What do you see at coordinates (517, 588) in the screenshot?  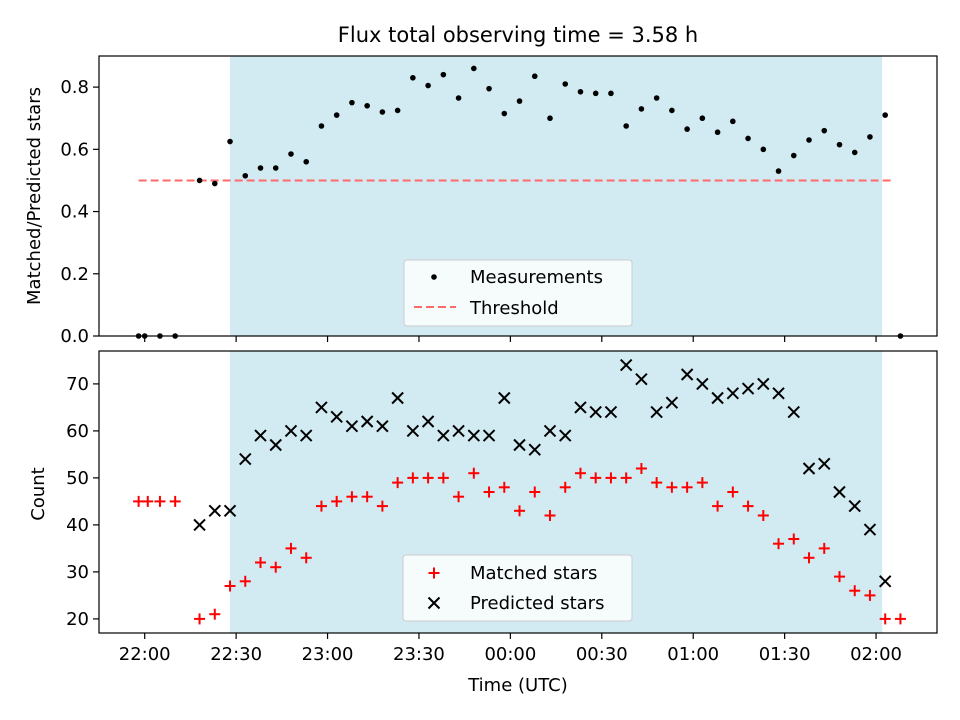 I see `bottom-legend-box` at bounding box center [517, 588].